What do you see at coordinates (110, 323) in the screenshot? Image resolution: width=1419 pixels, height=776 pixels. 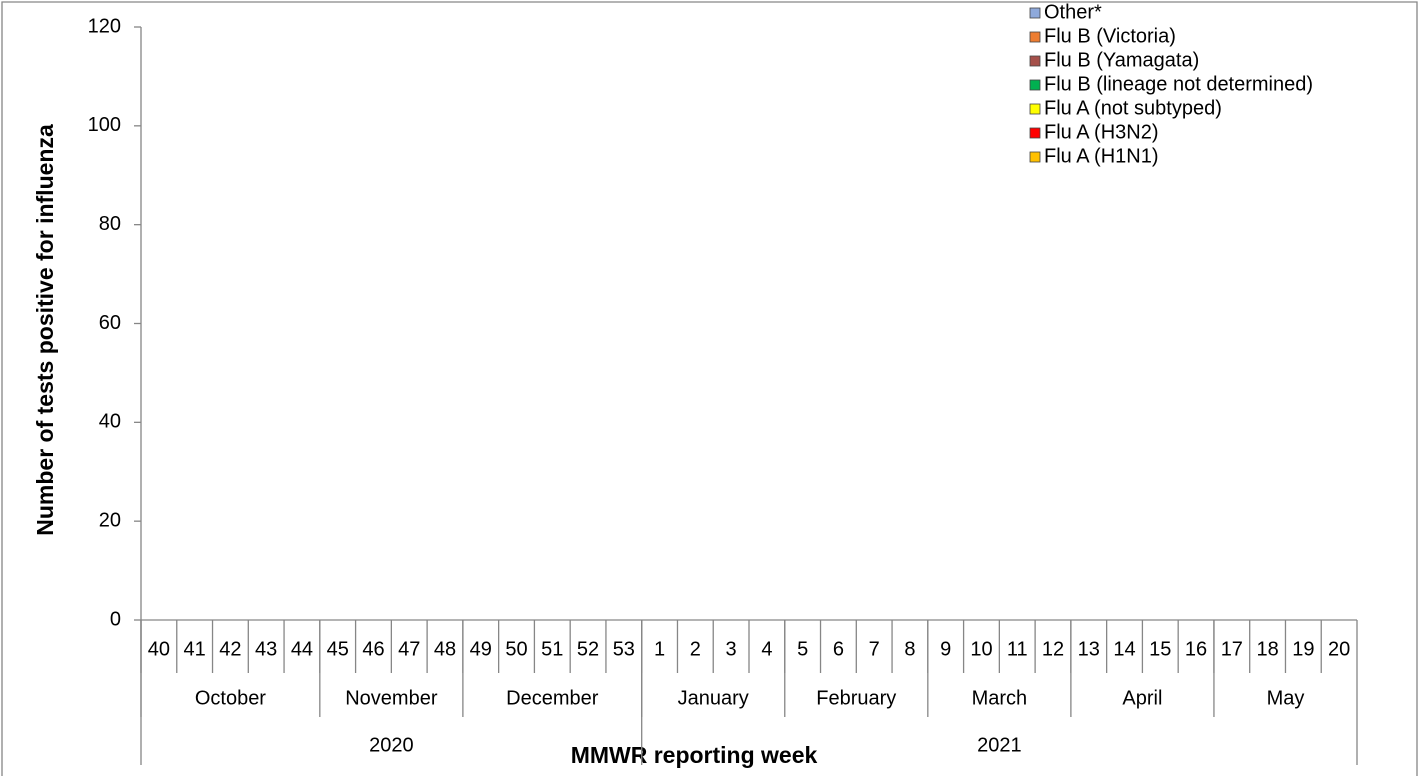 I see `y-tick-label: 60` at bounding box center [110, 323].